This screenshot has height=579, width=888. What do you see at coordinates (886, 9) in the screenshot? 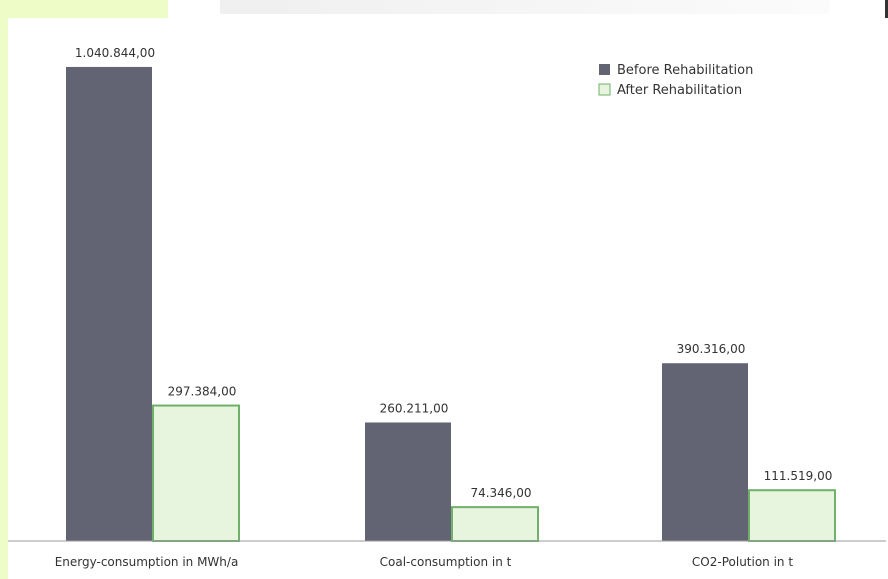
I see `right-edge-mark` at bounding box center [886, 9].